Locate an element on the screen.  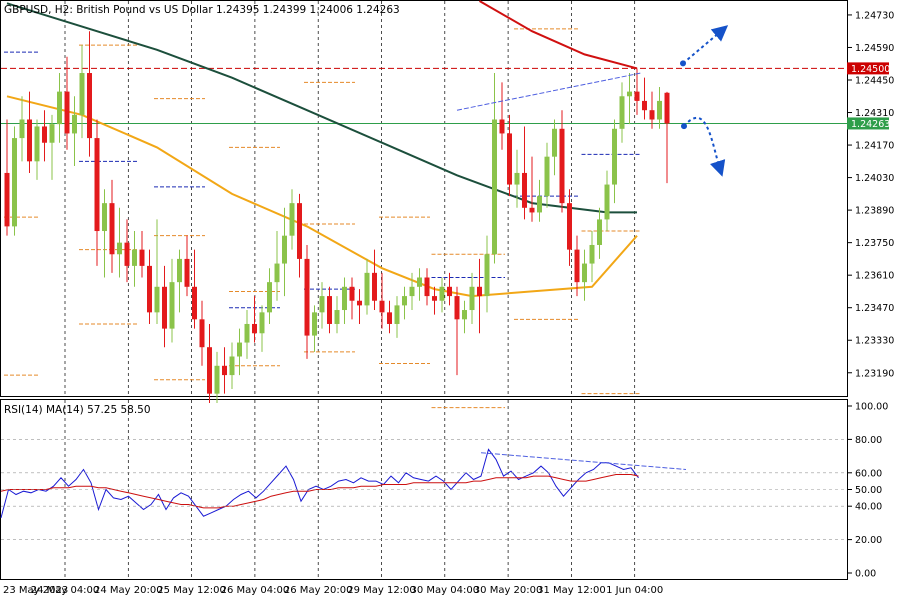
price-tick-label: 1.24170 is located at coordinates (874, 146).